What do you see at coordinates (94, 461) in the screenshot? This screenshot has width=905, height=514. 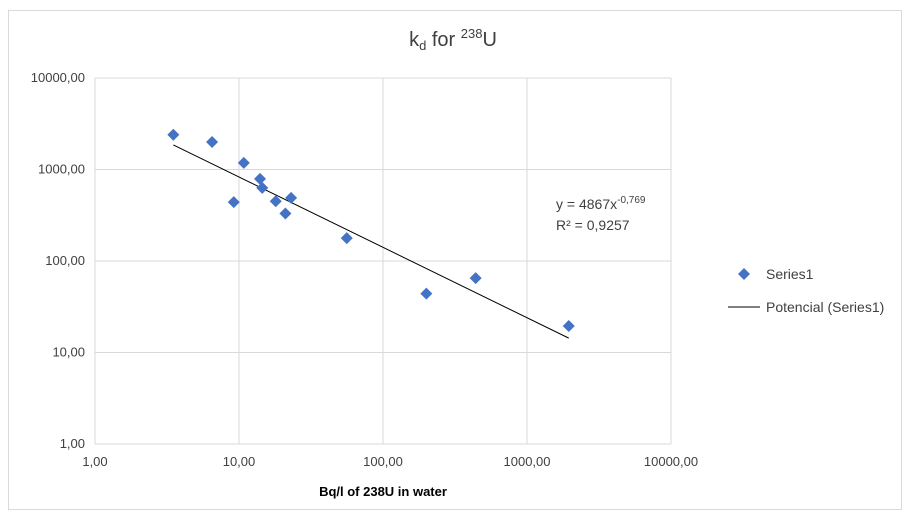 I see `x-tick-label: 1,00` at bounding box center [94, 461].